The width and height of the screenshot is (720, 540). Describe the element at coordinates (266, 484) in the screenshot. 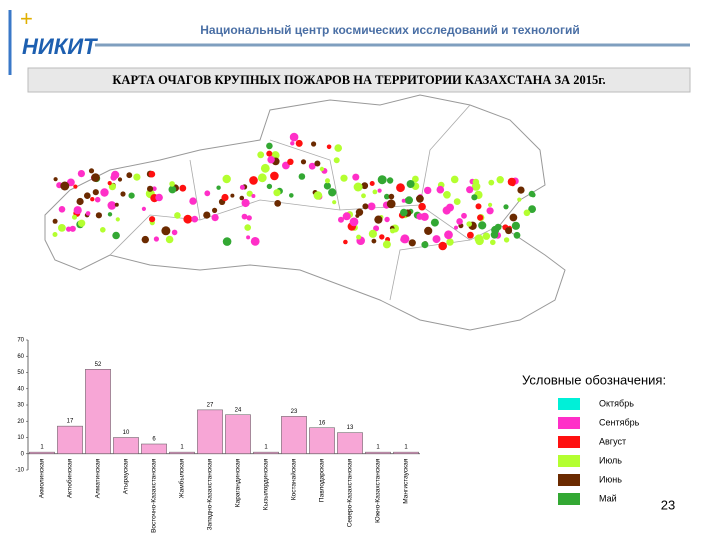

I see `x-tick-label: Кызылординская` at that location.